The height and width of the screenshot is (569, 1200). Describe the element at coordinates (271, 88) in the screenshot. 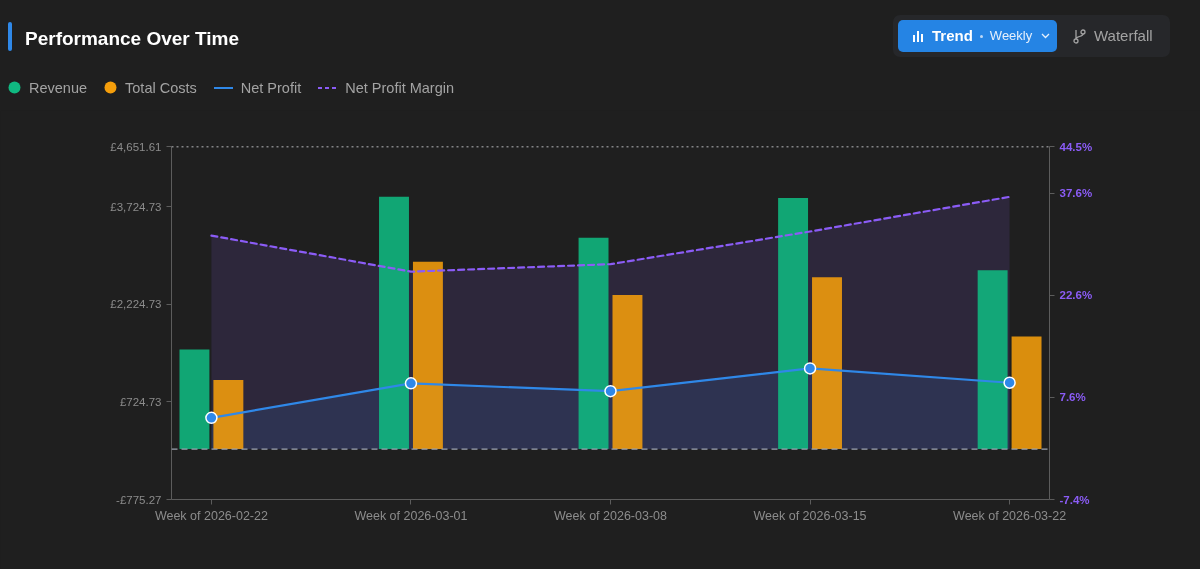

I see `legend-label: Net Profit` at that location.